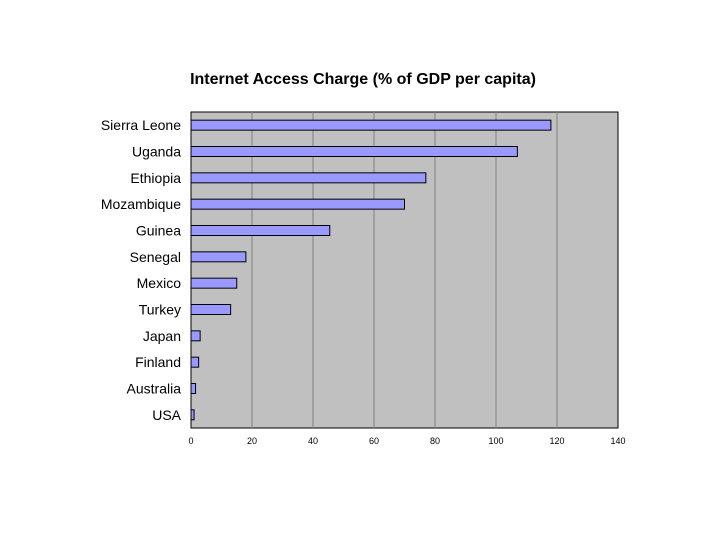  Describe the element at coordinates (141, 125) in the screenshot. I see `category-label: Sierra Leone` at that location.